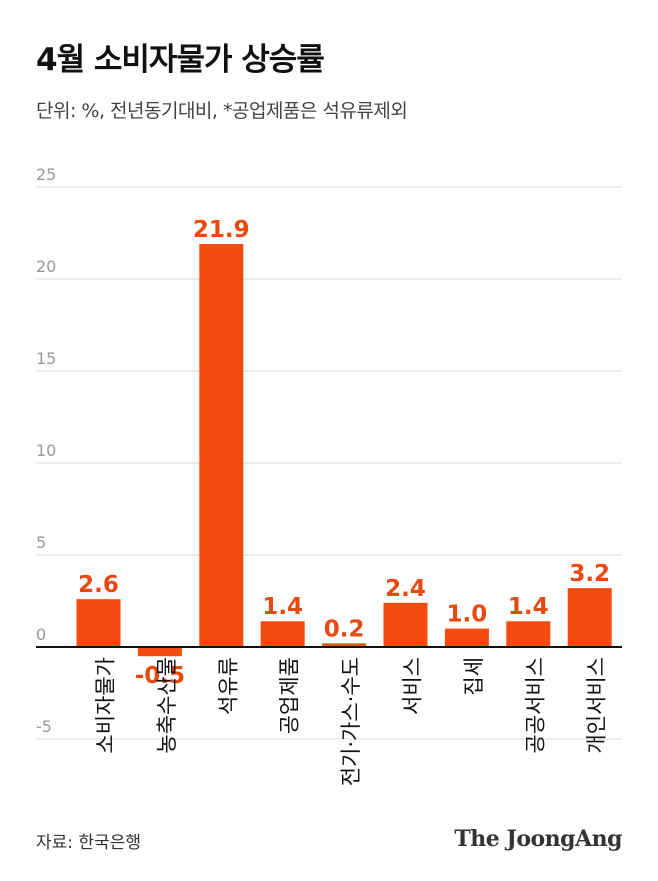  Describe the element at coordinates (106, 705) in the screenshot. I see `category-label: 소비자물가` at that location.